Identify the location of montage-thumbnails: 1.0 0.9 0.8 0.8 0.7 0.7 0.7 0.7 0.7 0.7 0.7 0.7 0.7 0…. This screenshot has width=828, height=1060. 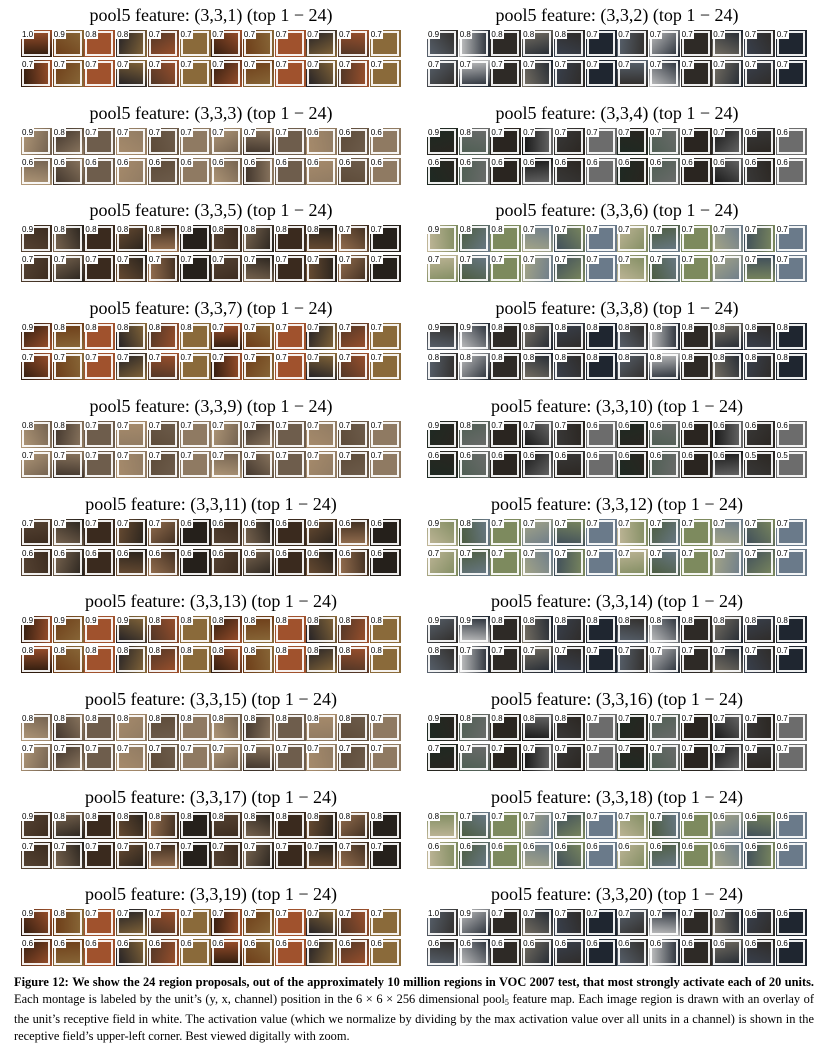
(211, 59).